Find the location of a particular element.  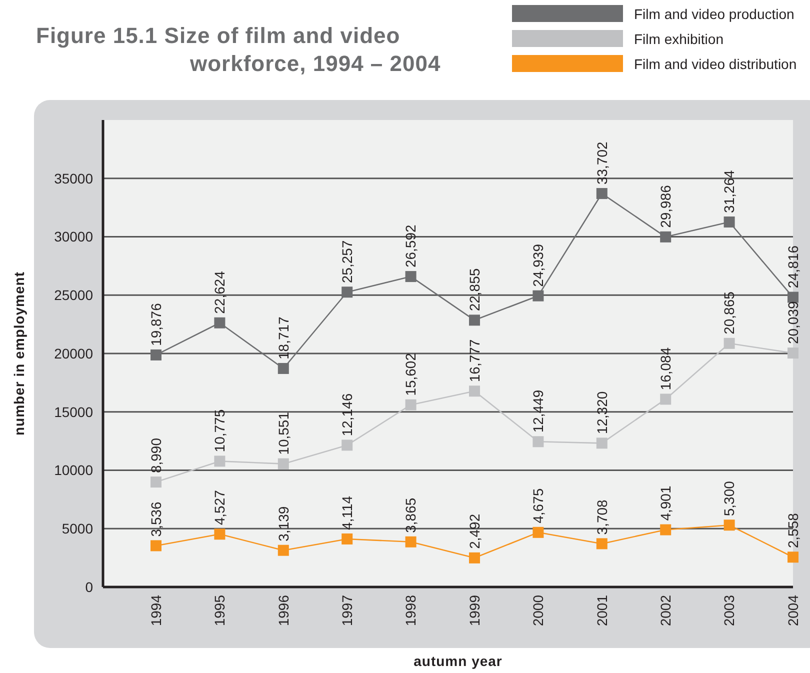

legend-label: Film exhibition is located at coordinates (679, 39).